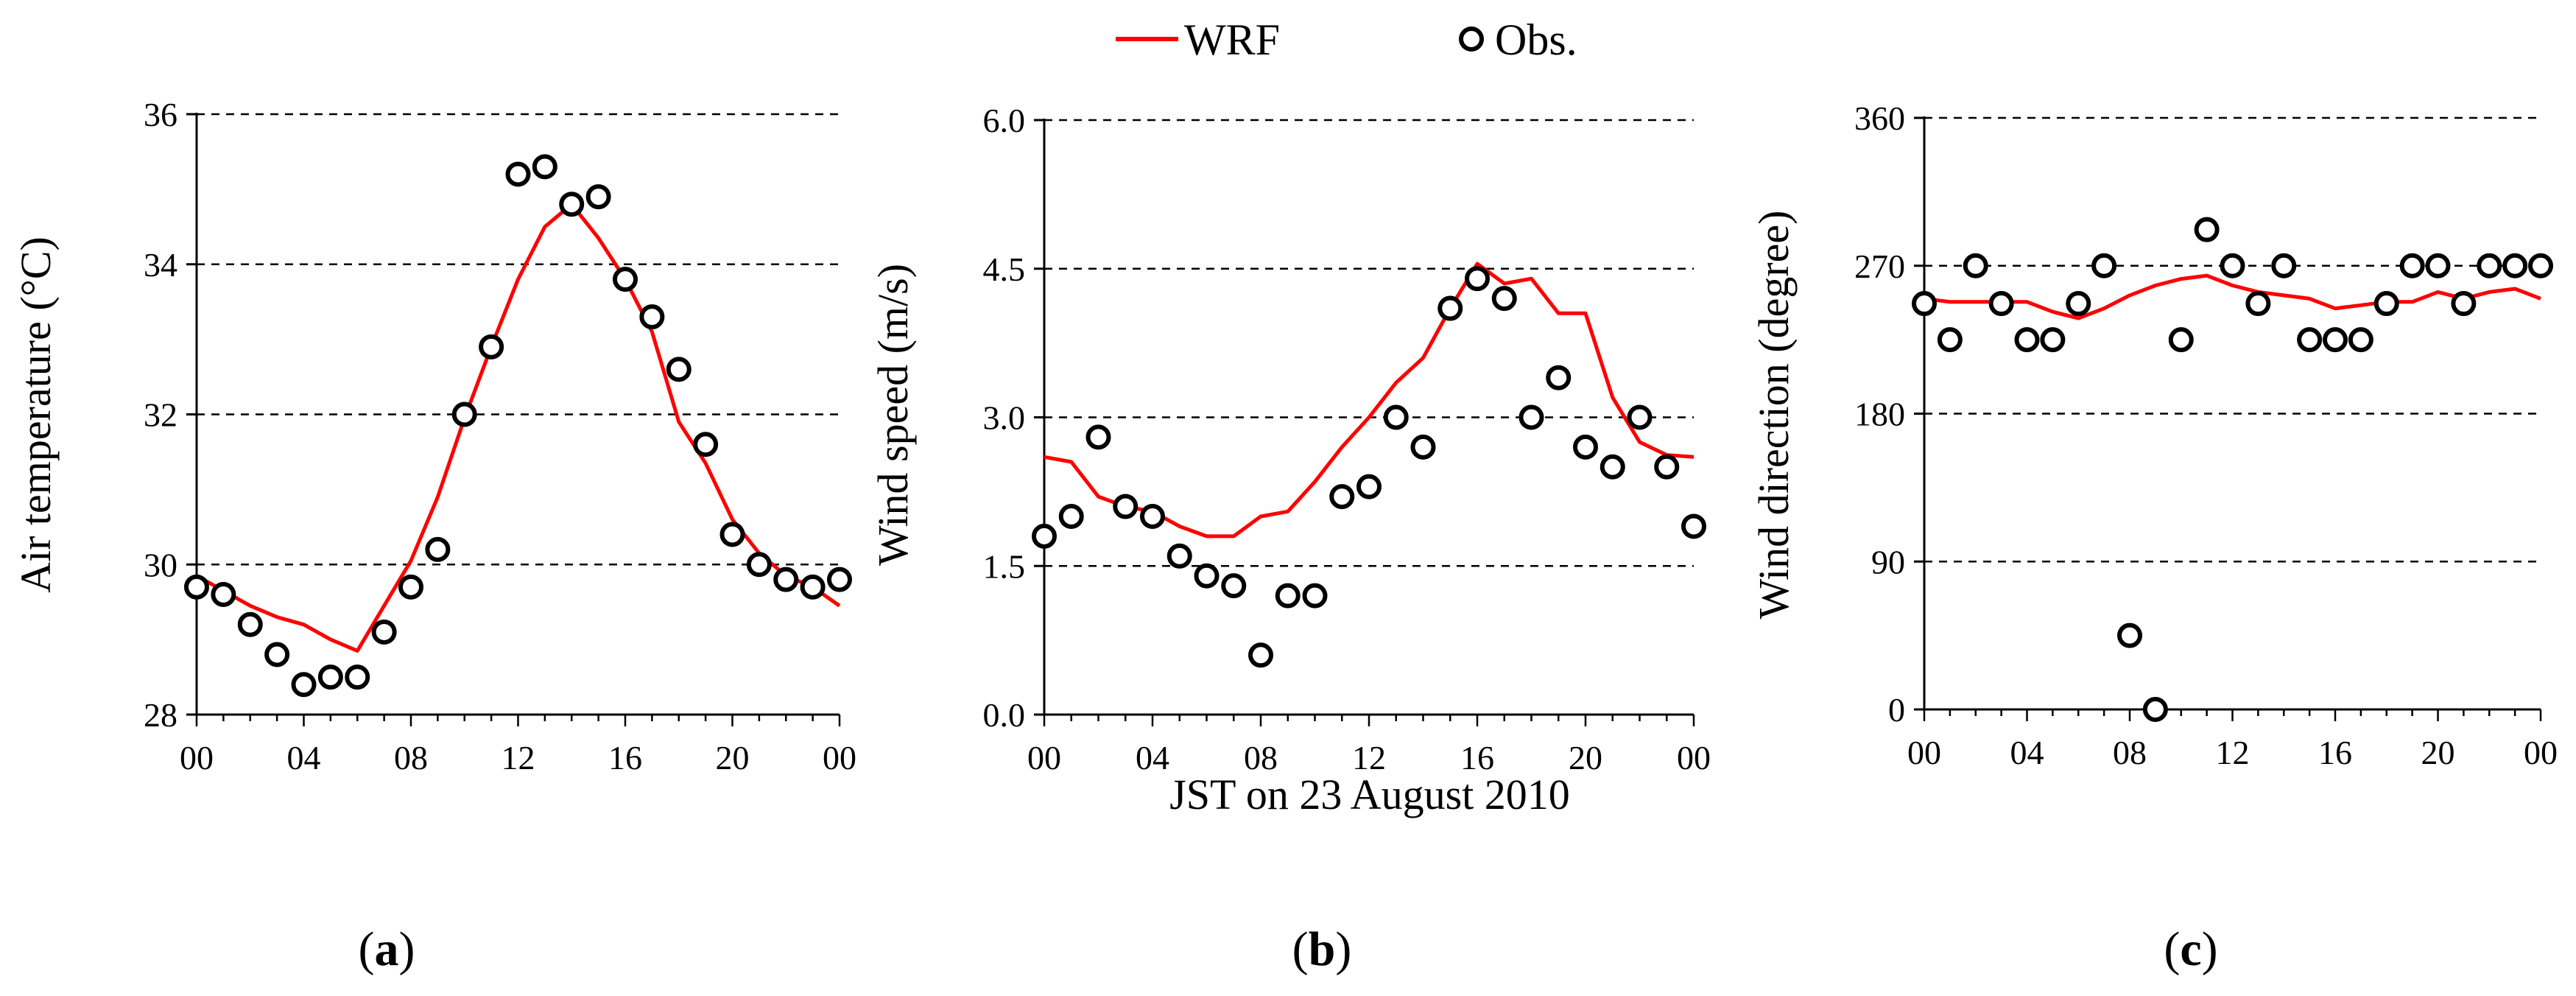 The height and width of the screenshot is (996, 2576). I want to click on panel-tag-c-group: (c), so click(2190, 949).